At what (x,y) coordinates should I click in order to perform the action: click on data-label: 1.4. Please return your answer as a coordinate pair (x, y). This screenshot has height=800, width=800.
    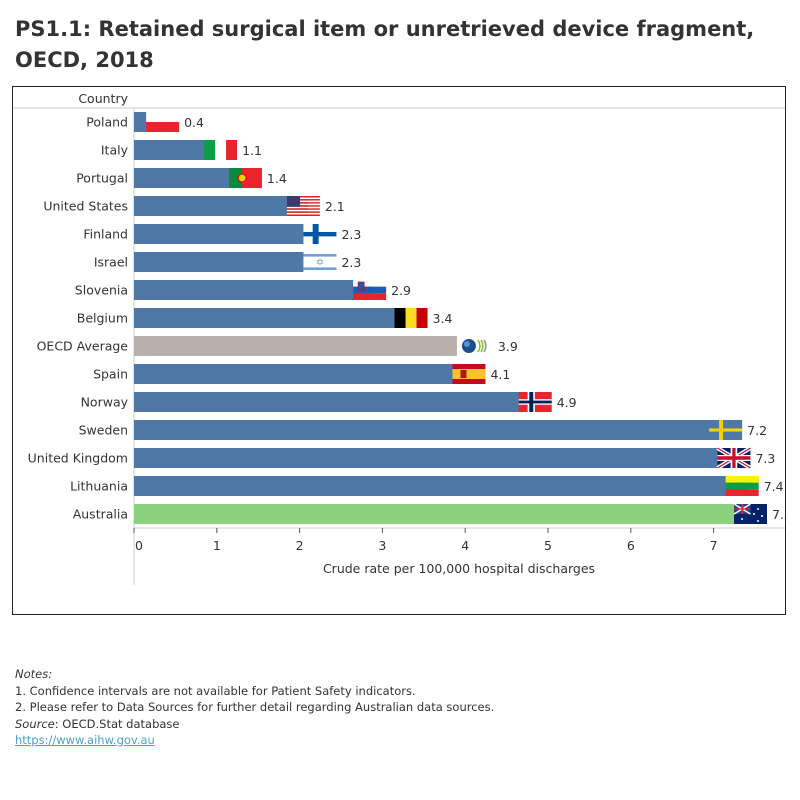
    Looking at the image, I should click on (277, 178).